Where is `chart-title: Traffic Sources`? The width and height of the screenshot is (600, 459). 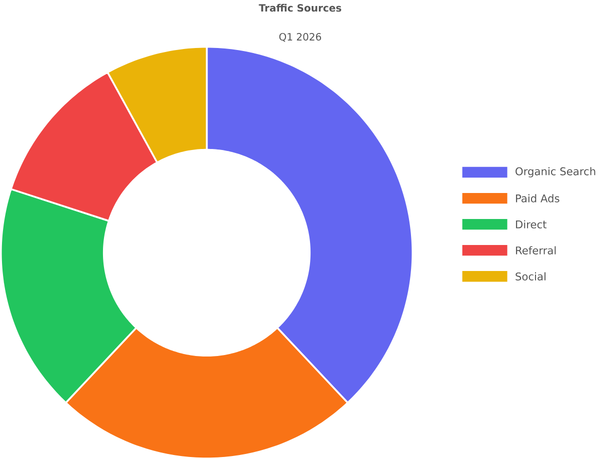
chart-title: Traffic Sources is located at coordinates (300, 8).